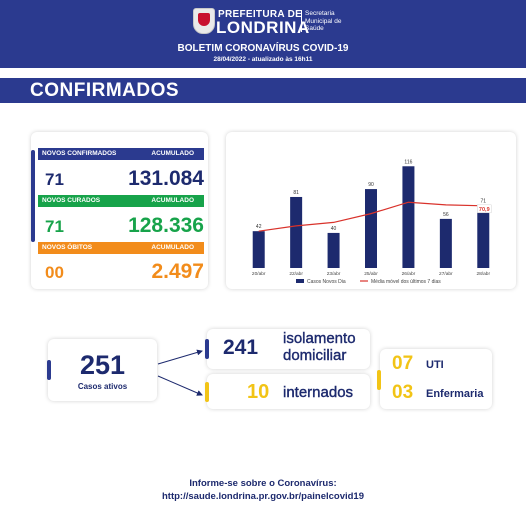 This screenshot has height=524, width=526. Describe the element at coordinates (259, 274) in the screenshot. I see `chart-x-tick-label: 20/abr` at that location.